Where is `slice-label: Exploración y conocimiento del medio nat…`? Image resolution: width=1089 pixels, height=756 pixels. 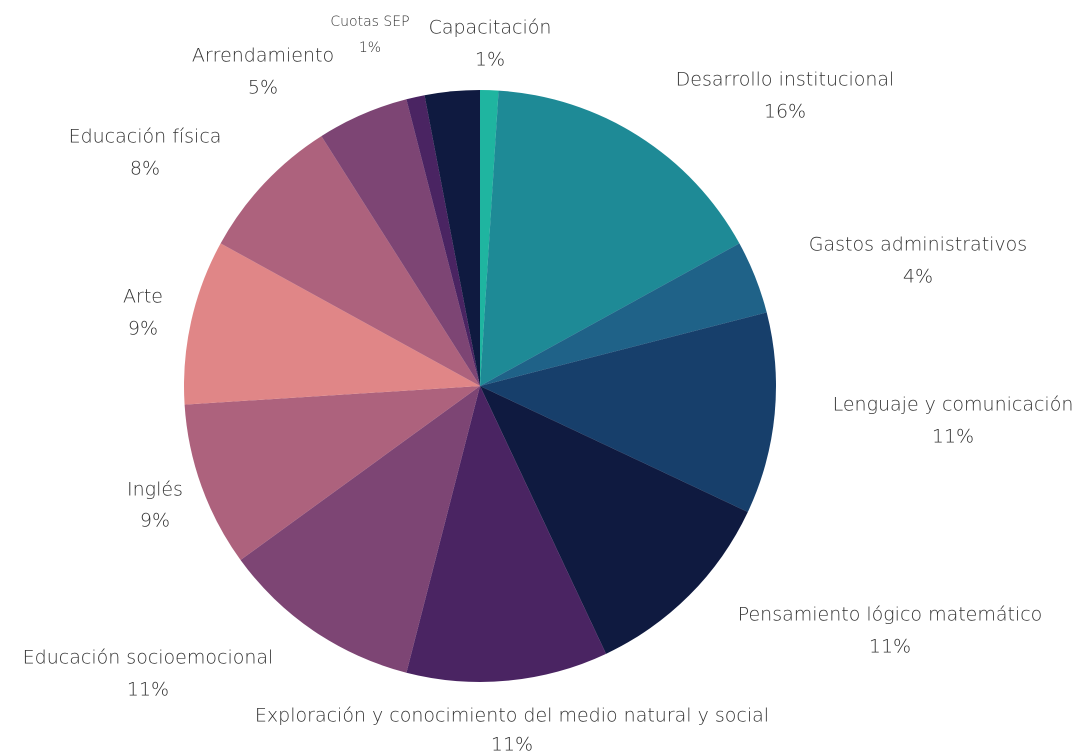
slice-label: Exploración y conocimiento del medio nat… is located at coordinates (512, 716).